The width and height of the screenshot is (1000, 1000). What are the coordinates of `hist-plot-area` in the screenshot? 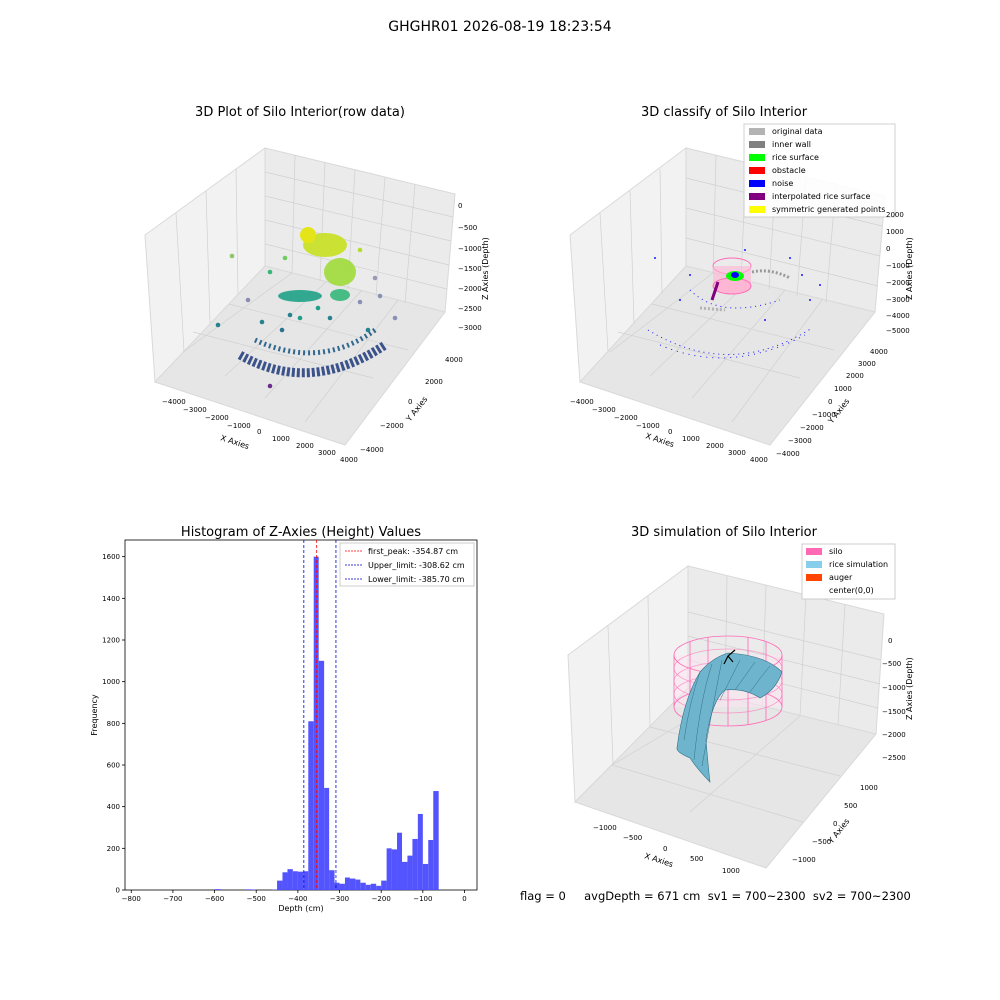 It's located at (301, 715).